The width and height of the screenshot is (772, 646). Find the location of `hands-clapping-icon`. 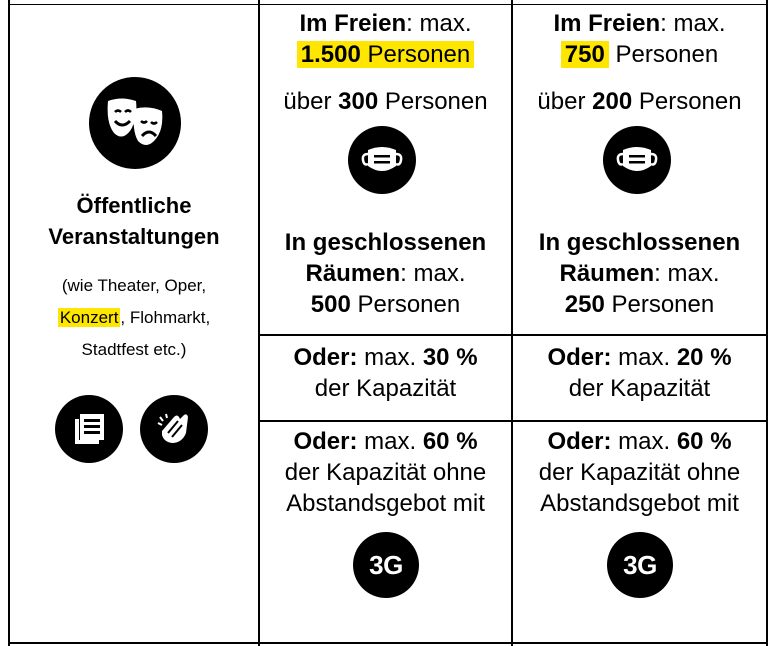

hands-clapping-icon is located at coordinates (174, 429).